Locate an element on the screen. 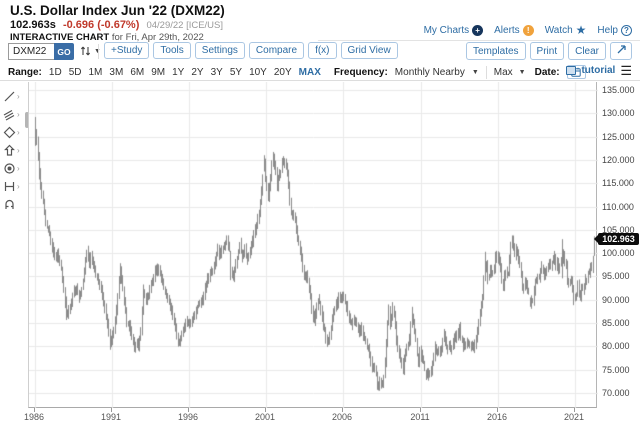  tool-trendline: › is located at coordinates (14, 96).